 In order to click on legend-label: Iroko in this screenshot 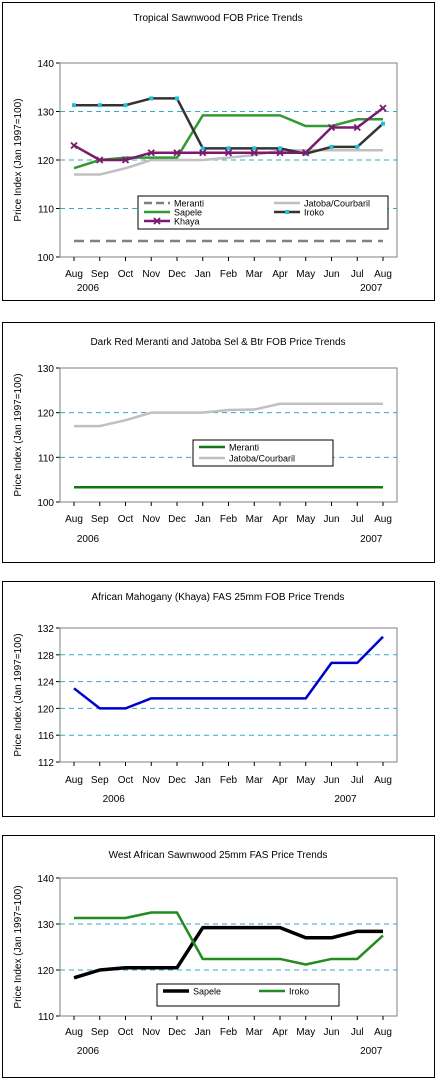, I will do `click(314, 213)`.